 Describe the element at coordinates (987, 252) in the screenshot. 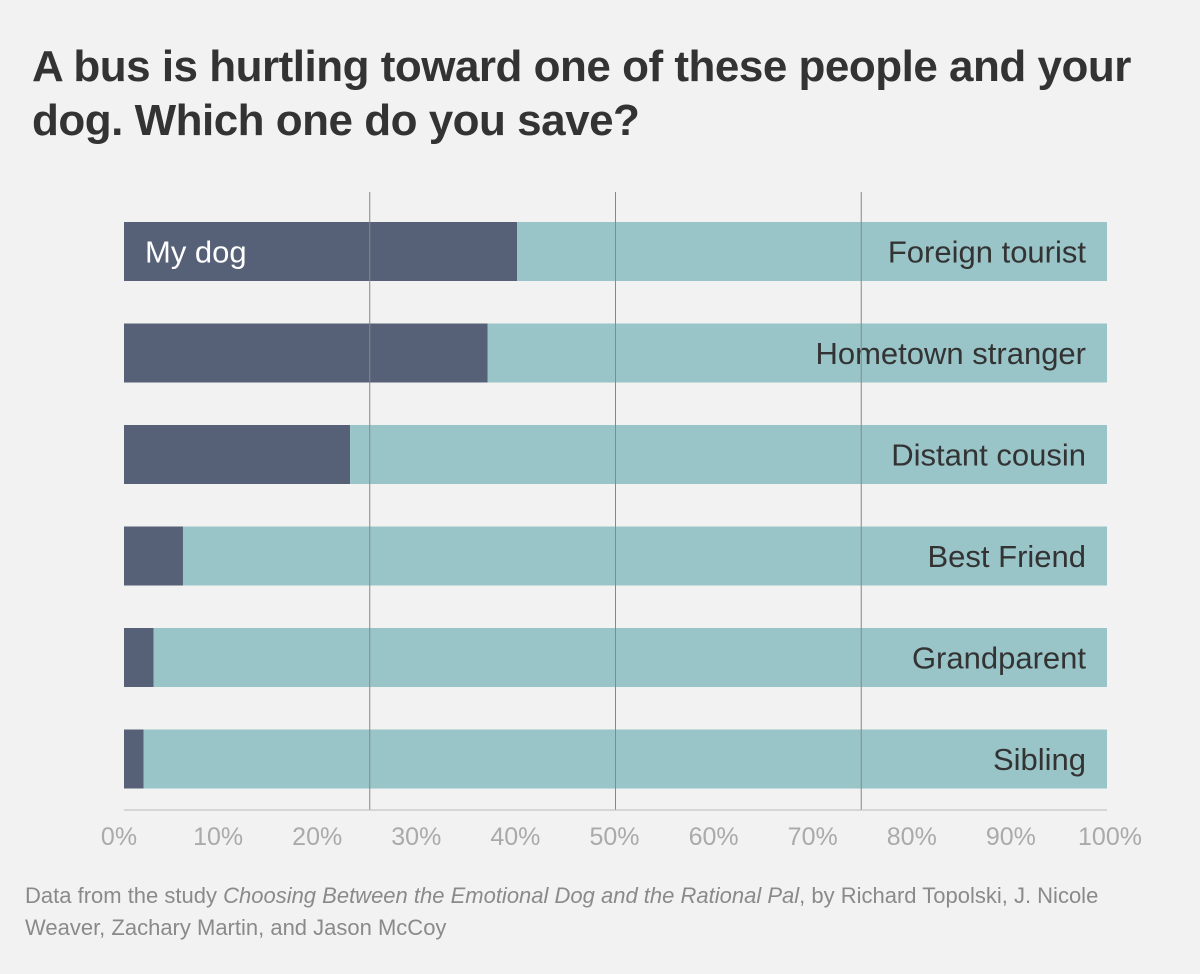

I see `category-label: Foreign tourist` at that location.